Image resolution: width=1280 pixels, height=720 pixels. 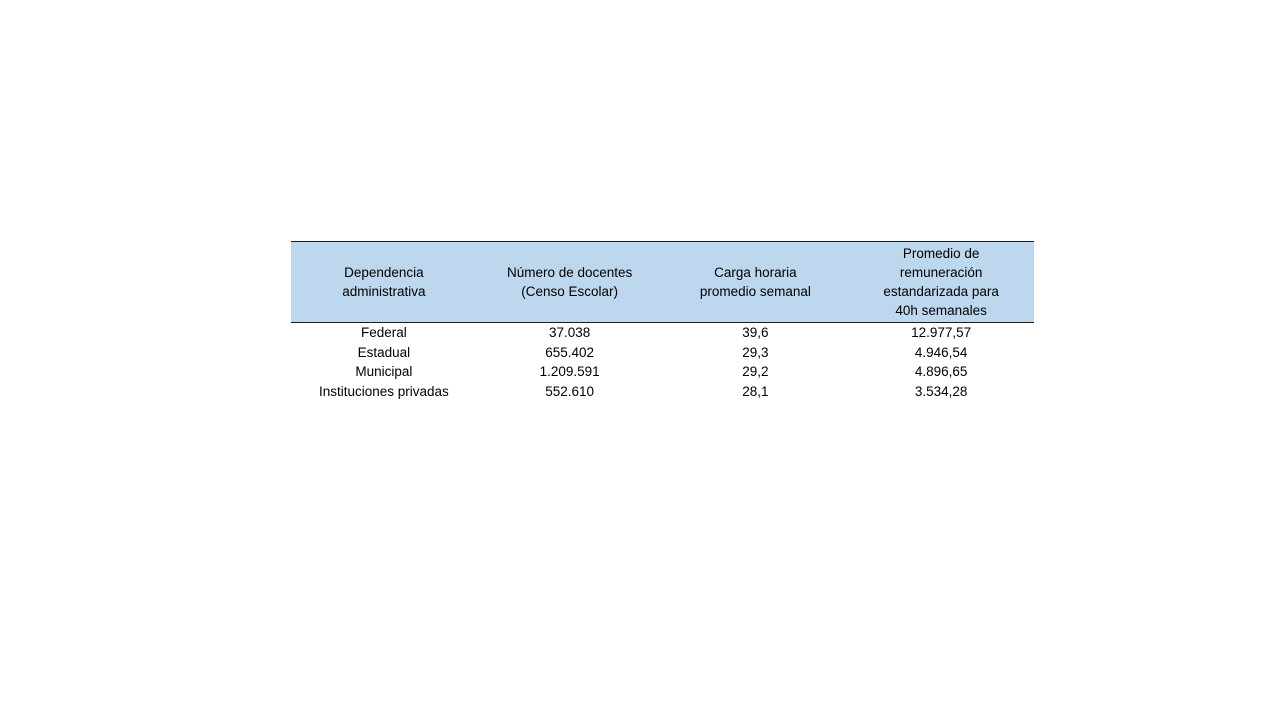 What do you see at coordinates (384, 352) in the screenshot?
I see `cell-dependencia: Estadual` at bounding box center [384, 352].